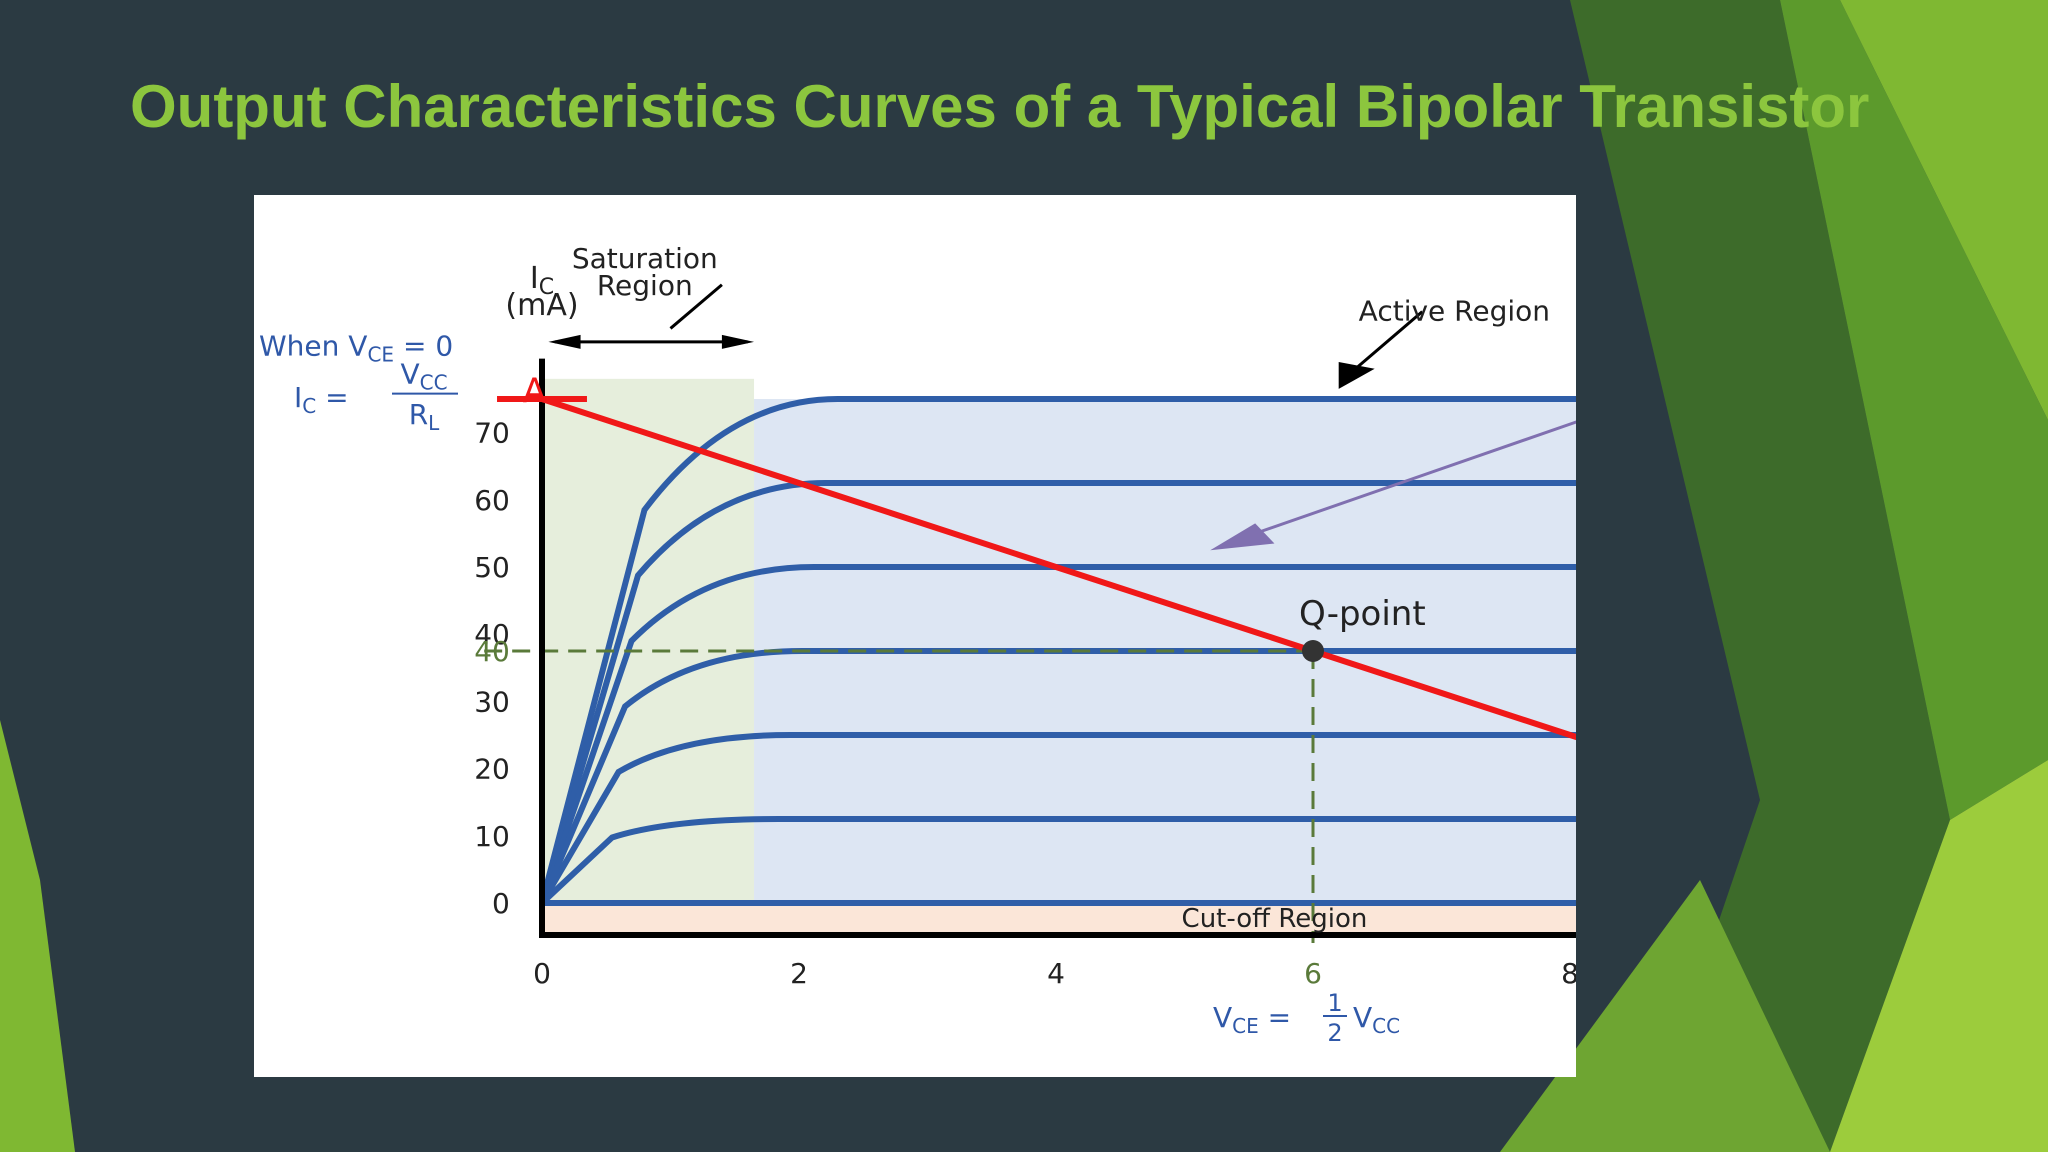 The height and width of the screenshot is (1152, 2048). I want to click on y-tick-label-1: 10, so click(492, 836).